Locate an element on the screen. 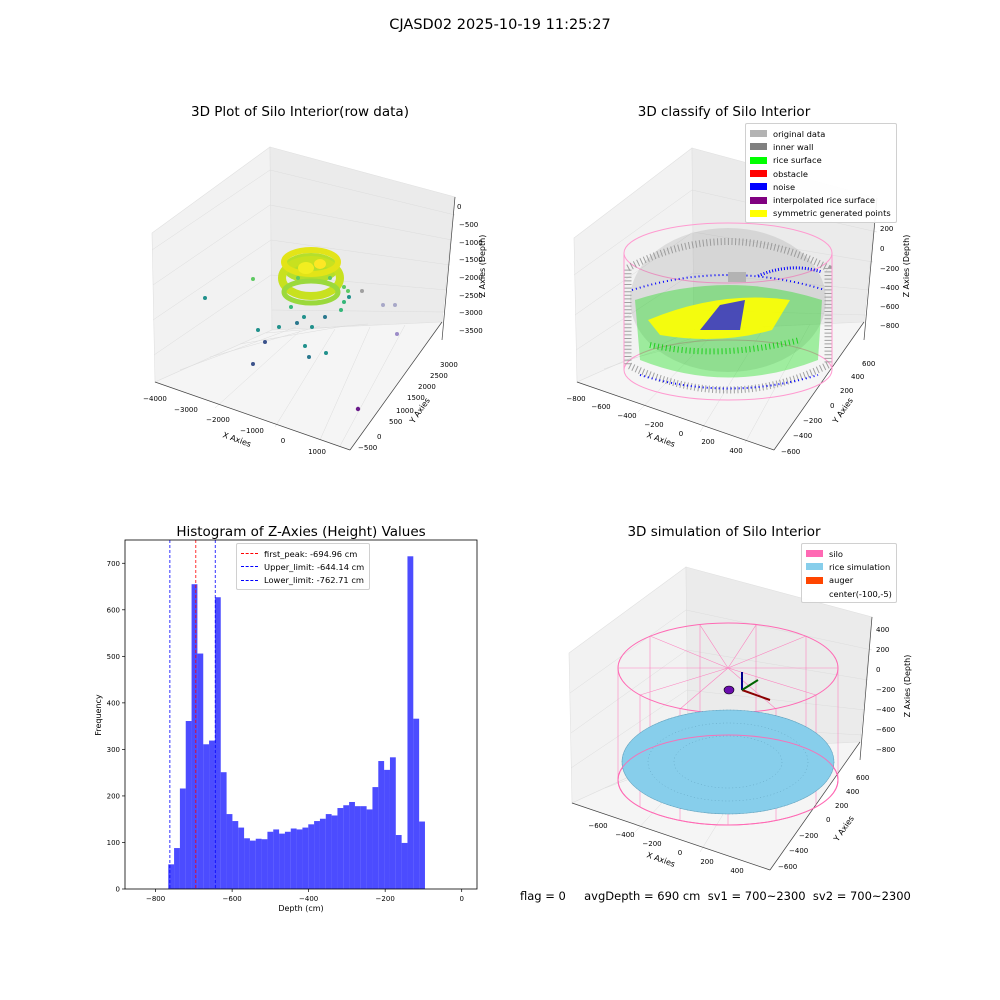  raw-ytick: 2500 is located at coordinates (439, 376).